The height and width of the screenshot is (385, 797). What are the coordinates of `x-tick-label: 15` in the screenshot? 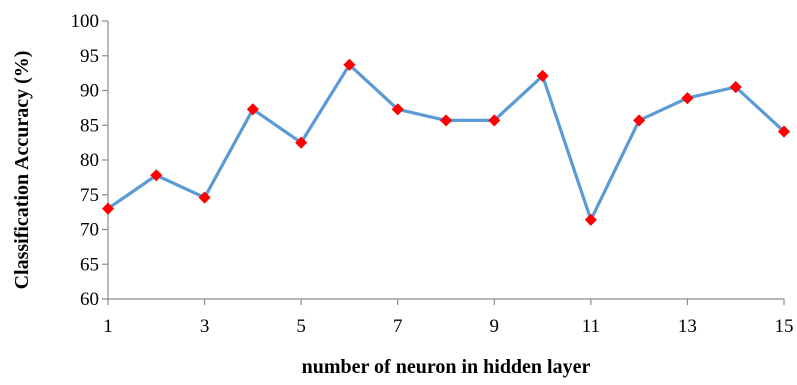 It's located at (784, 326).